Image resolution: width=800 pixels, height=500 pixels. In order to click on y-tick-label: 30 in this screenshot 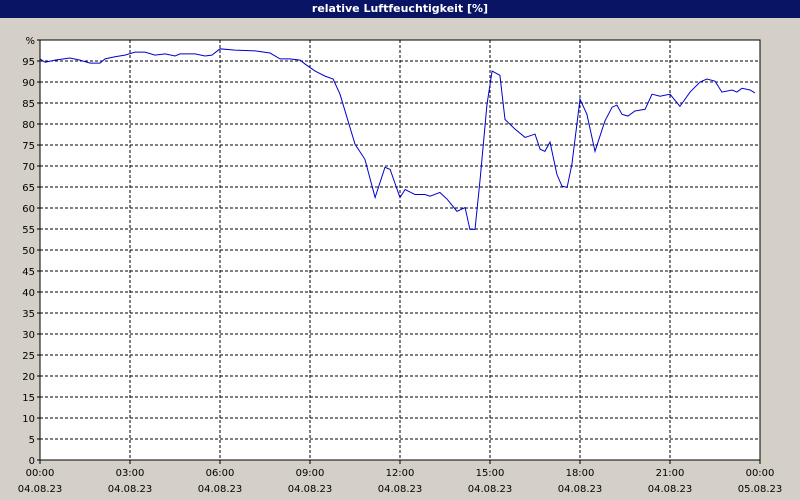, I will do `click(28, 335)`.